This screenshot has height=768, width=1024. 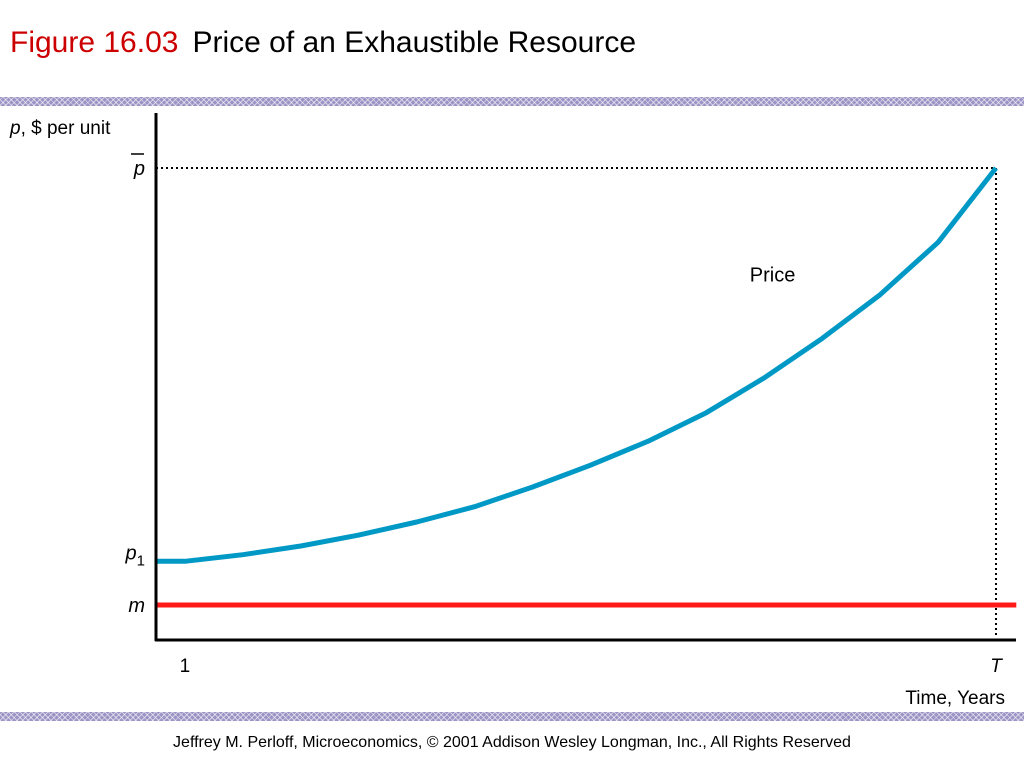 I want to click on figure-number: Figure 16.03, so click(x=94, y=42).